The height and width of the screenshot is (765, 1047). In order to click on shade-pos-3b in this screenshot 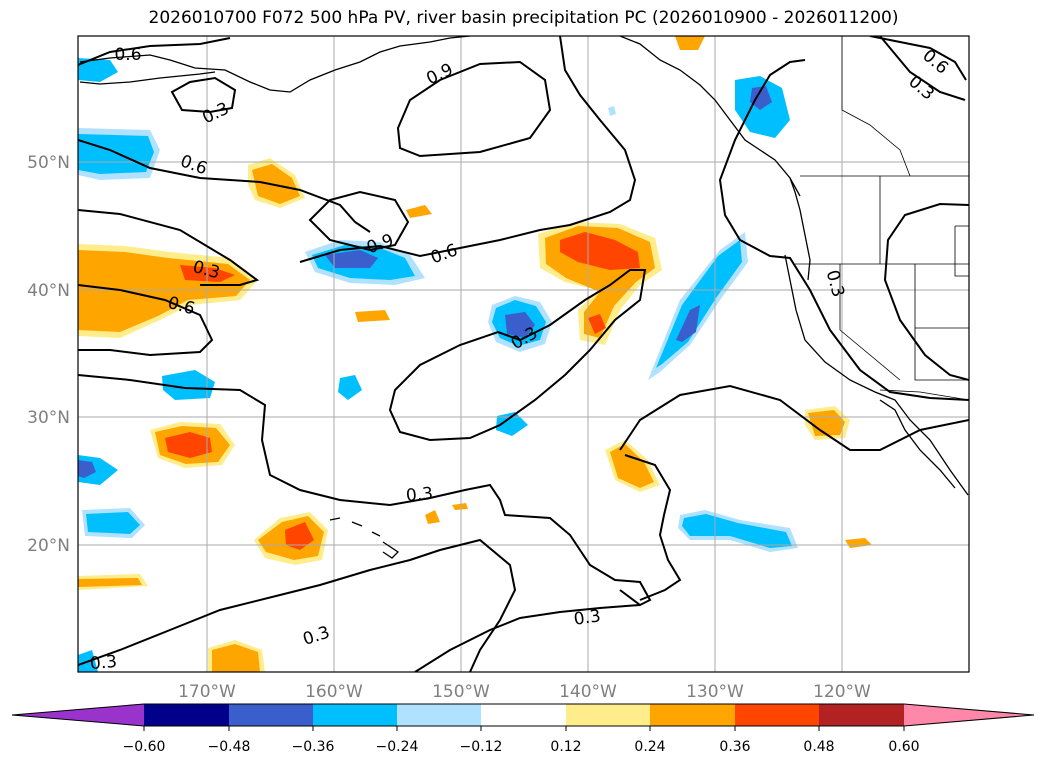, I will do `click(276, 184)`.